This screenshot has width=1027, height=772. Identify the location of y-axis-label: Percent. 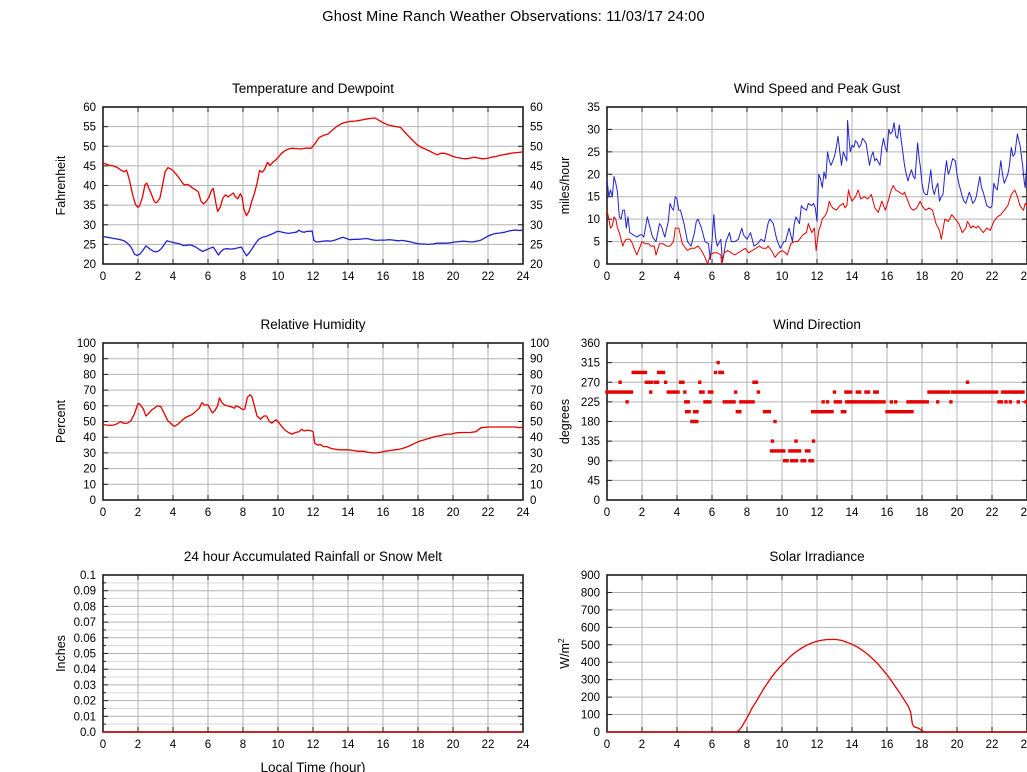
(61, 421).